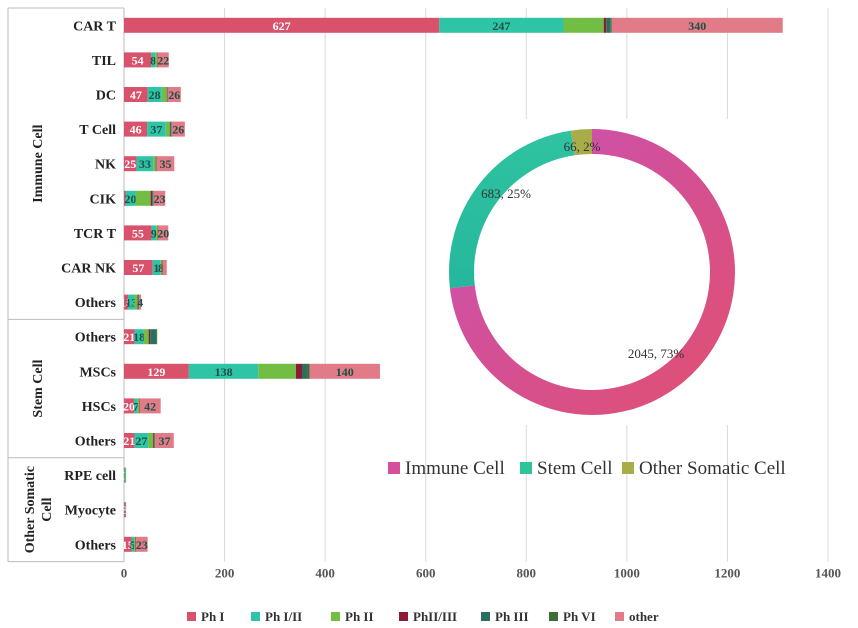 This screenshot has width=858, height=628. Describe the element at coordinates (828, 573) in the screenshot. I see `x-tick-label: 1400` at that location.